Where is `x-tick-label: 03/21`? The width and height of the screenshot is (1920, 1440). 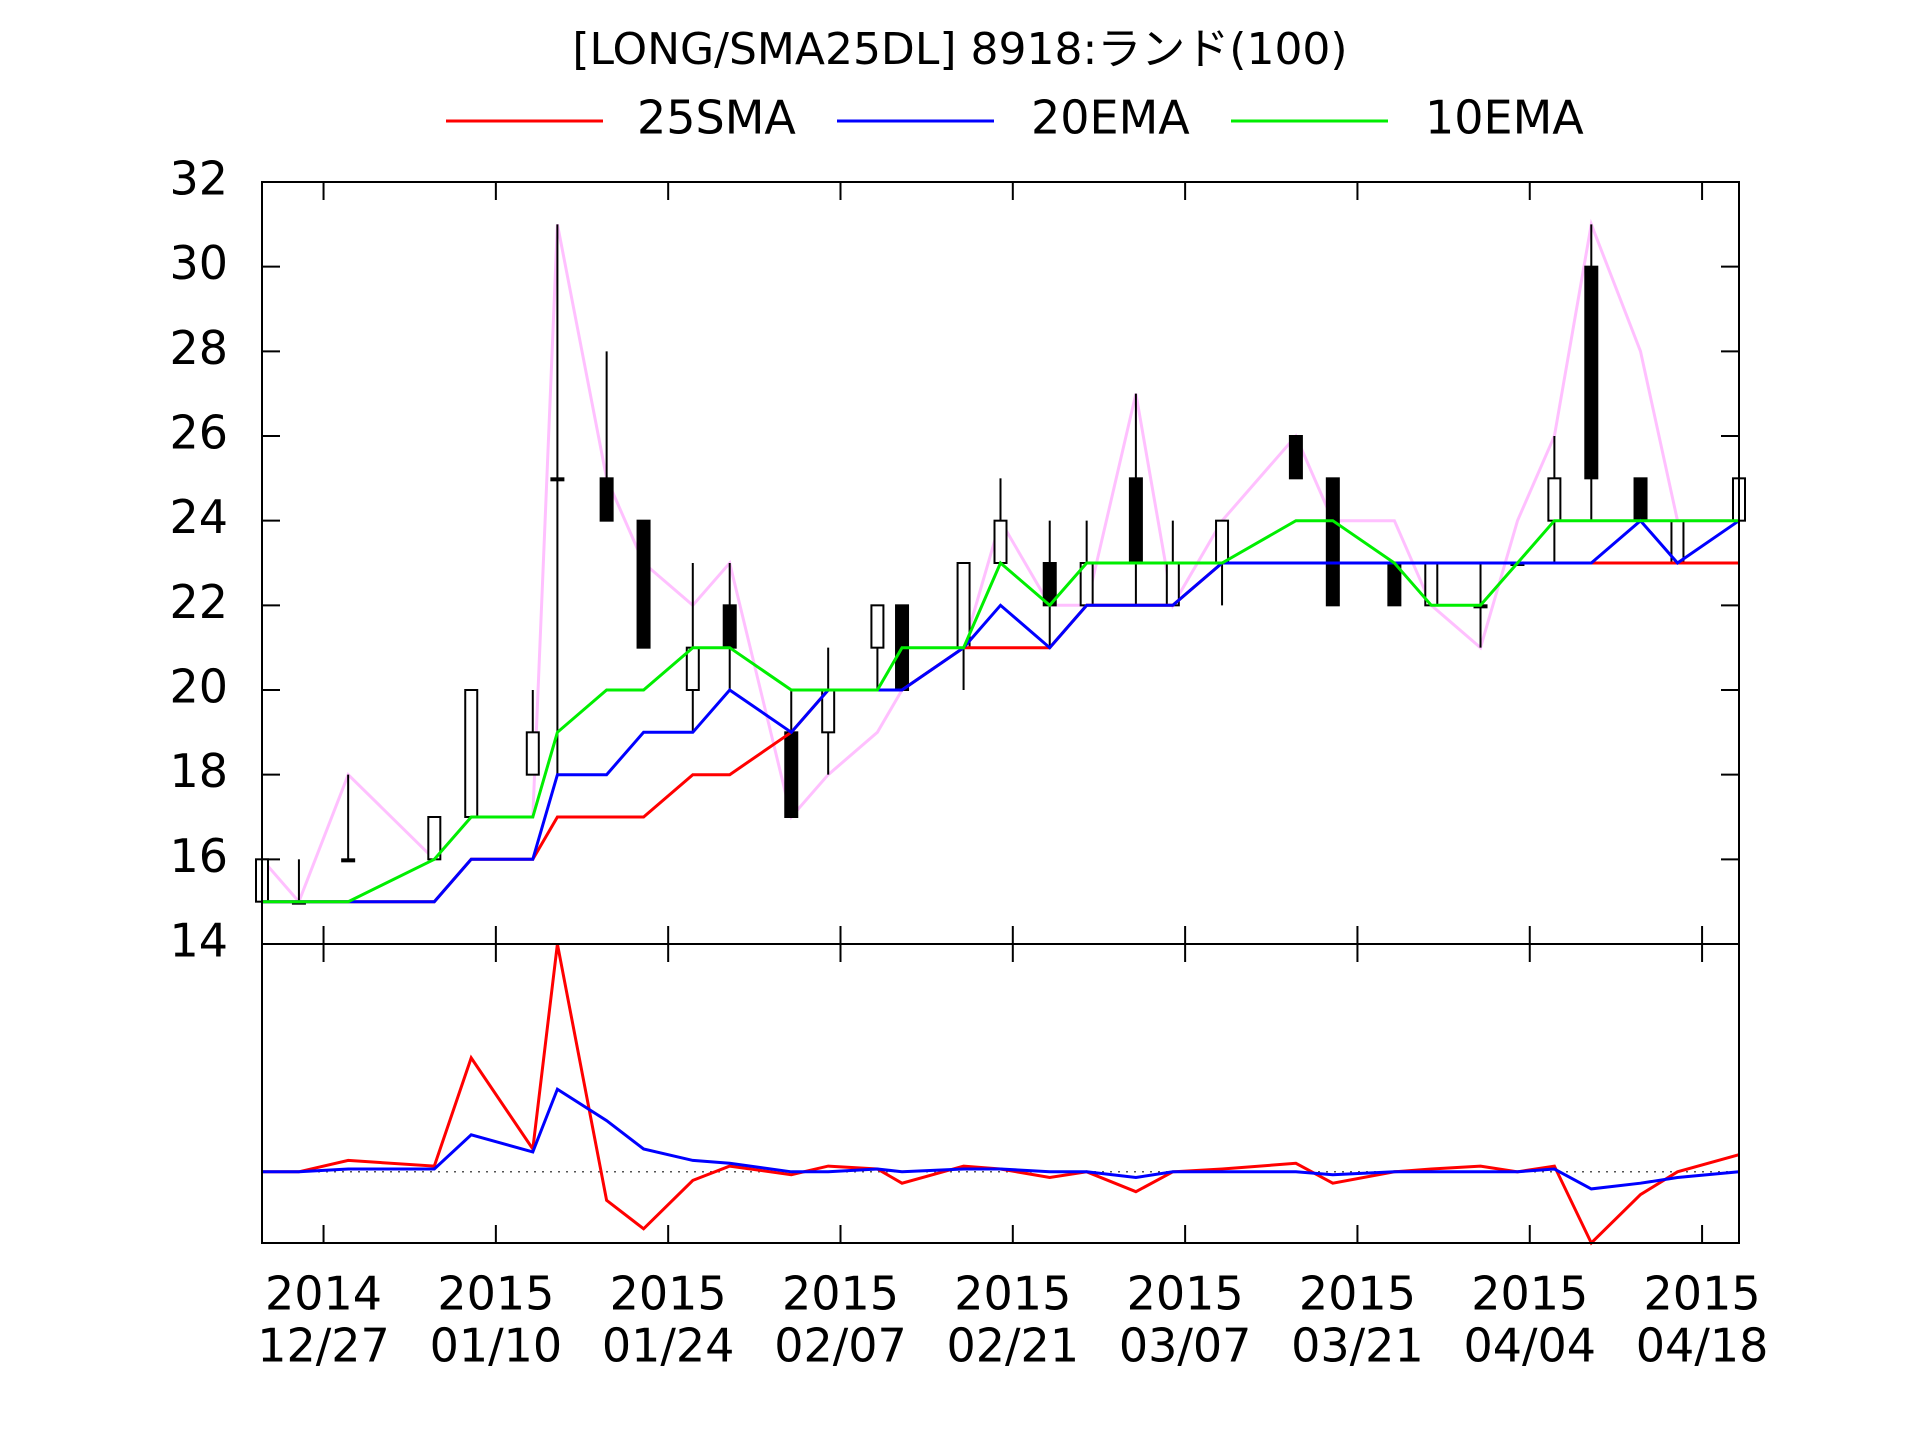
x-tick-label: 03/21 is located at coordinates (1357, 1346).